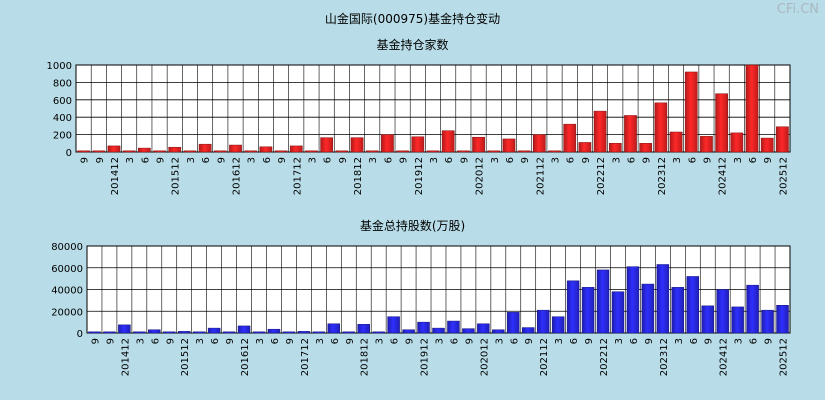  I want to click on y-tick-label: 60000, so click(67, 269).